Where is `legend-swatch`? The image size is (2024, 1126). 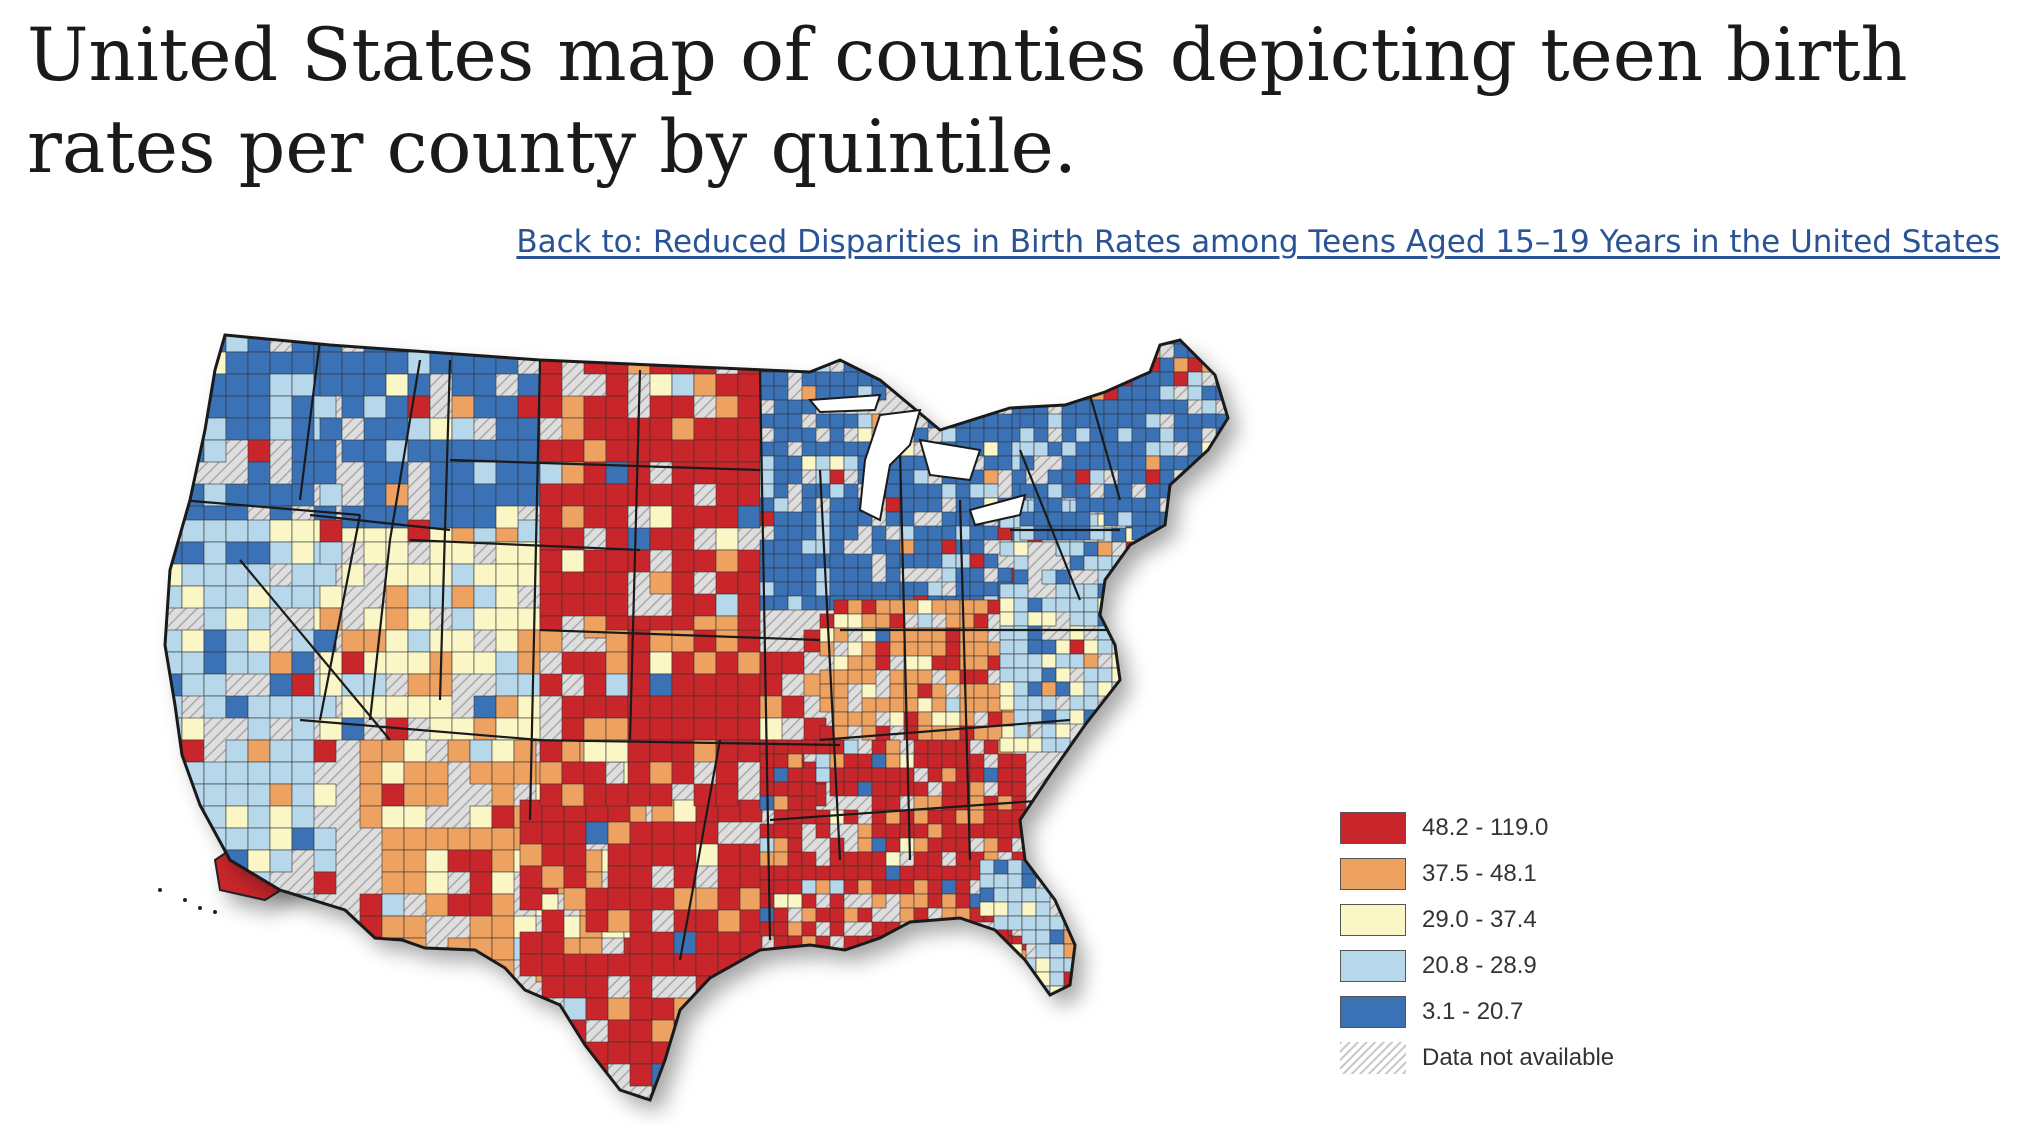
legend-swatch is located at coordinates (1373, 828).